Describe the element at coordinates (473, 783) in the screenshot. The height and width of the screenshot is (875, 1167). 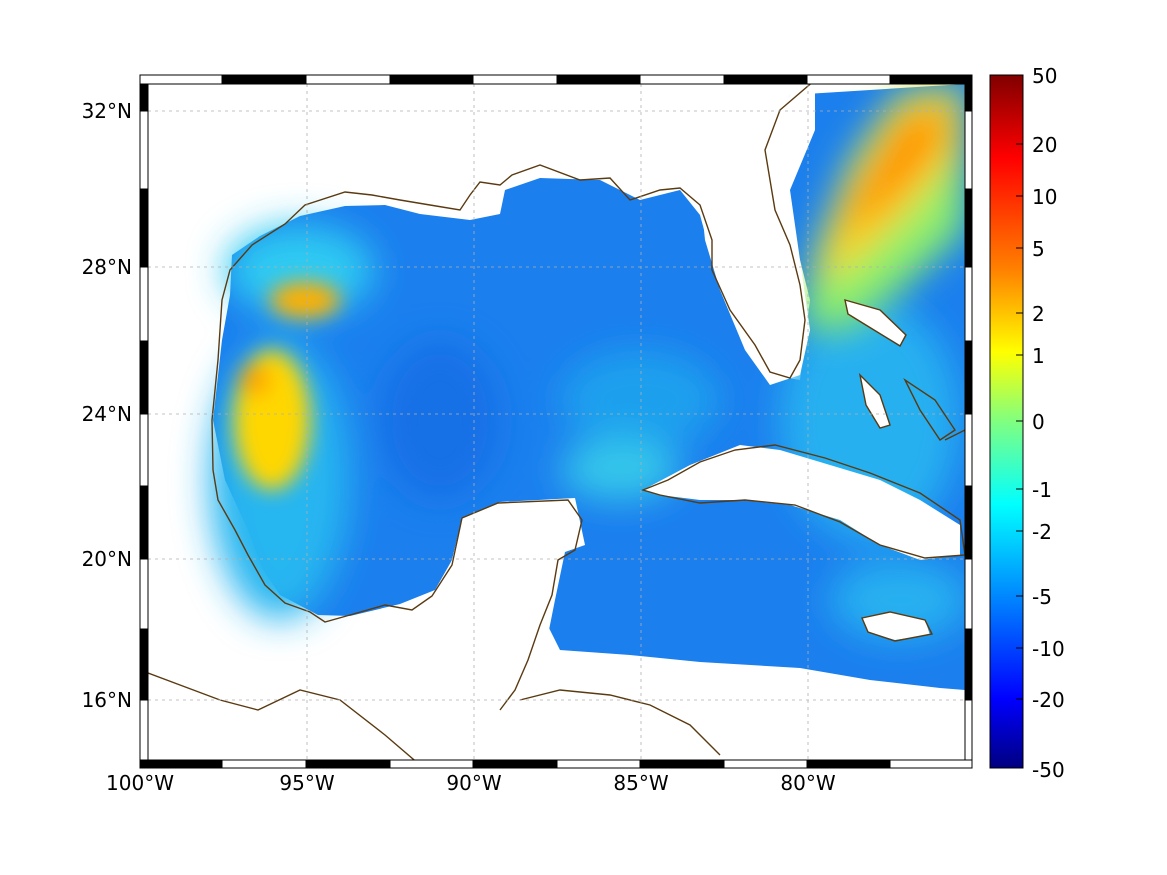
I see `lon-tick-label: 90°W` at that location.